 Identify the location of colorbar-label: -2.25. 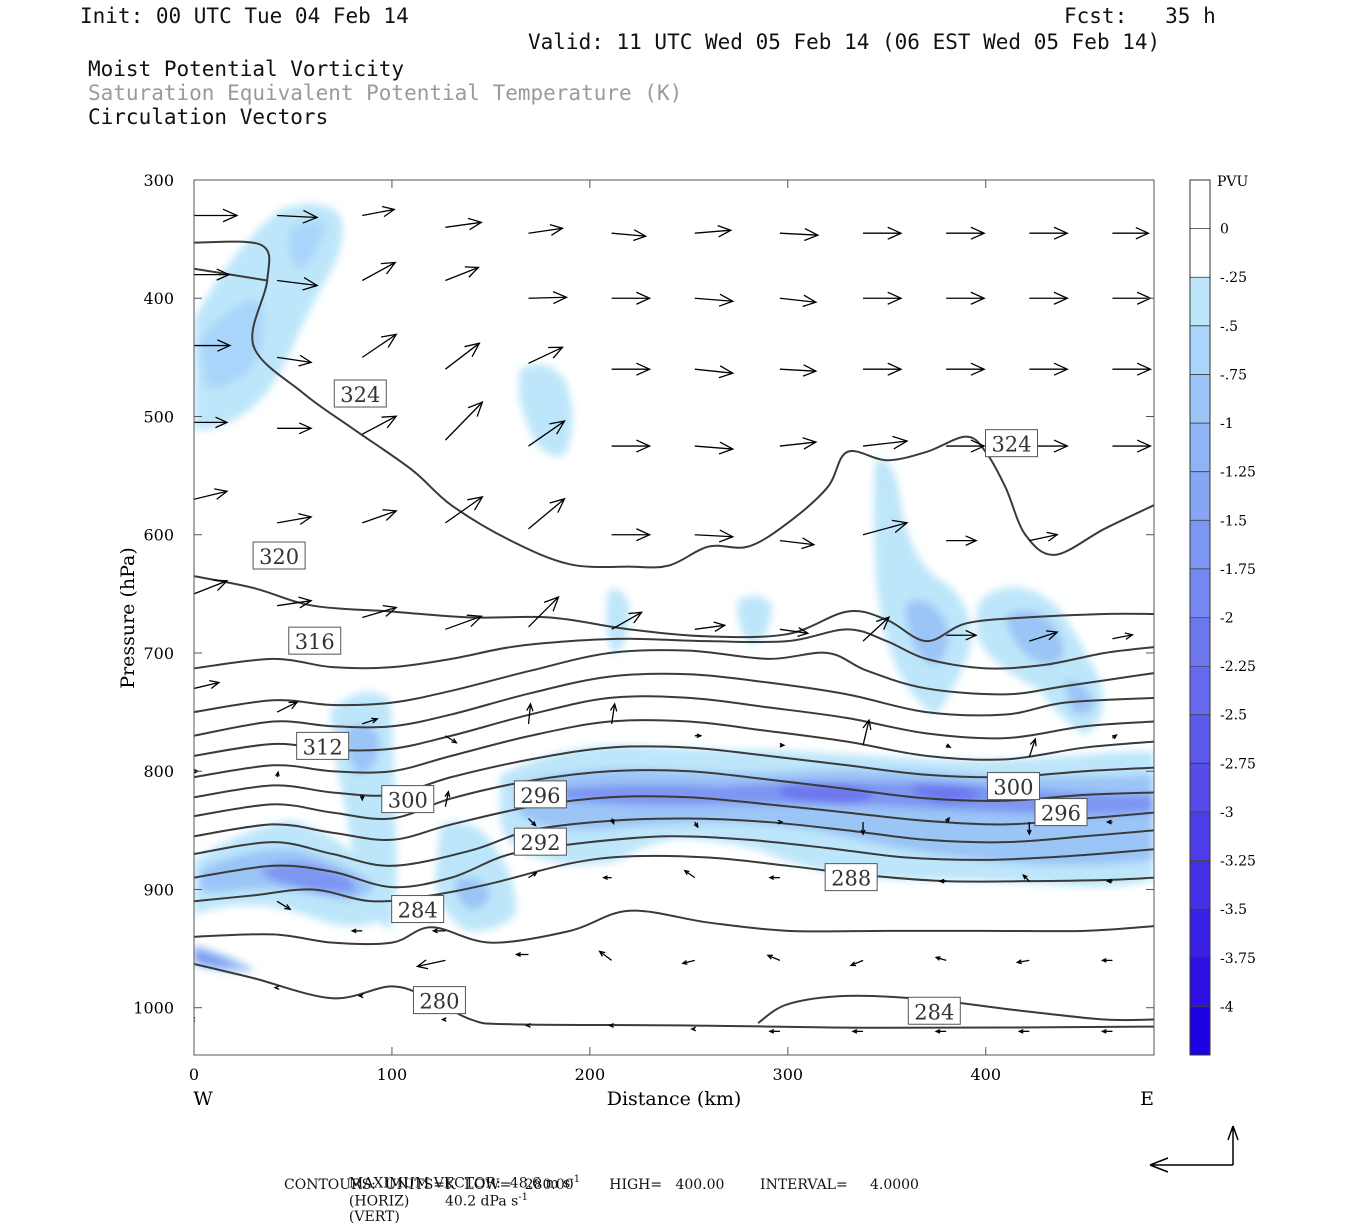
(1238, 667).